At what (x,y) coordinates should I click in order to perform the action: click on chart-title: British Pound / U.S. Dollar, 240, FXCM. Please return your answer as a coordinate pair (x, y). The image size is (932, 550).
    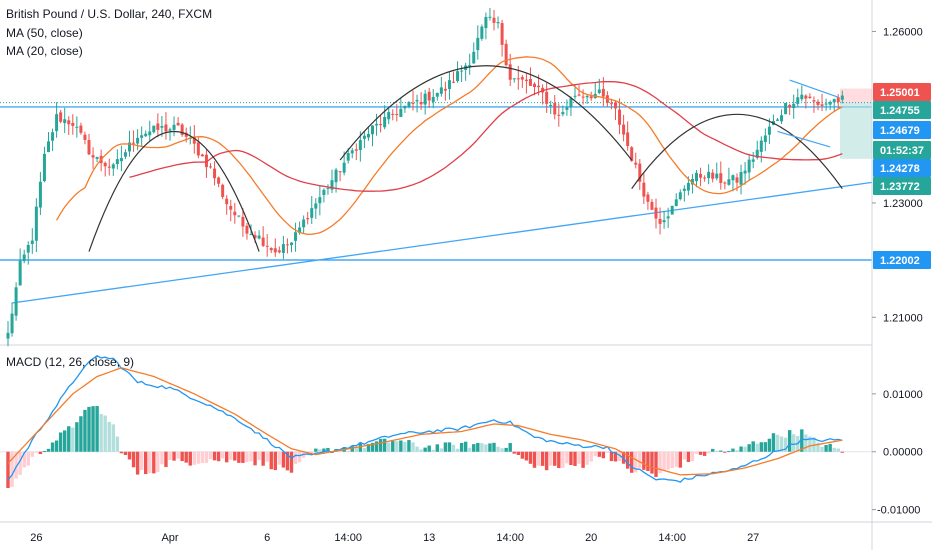
    Looking at the image, I should click on (109, 14).